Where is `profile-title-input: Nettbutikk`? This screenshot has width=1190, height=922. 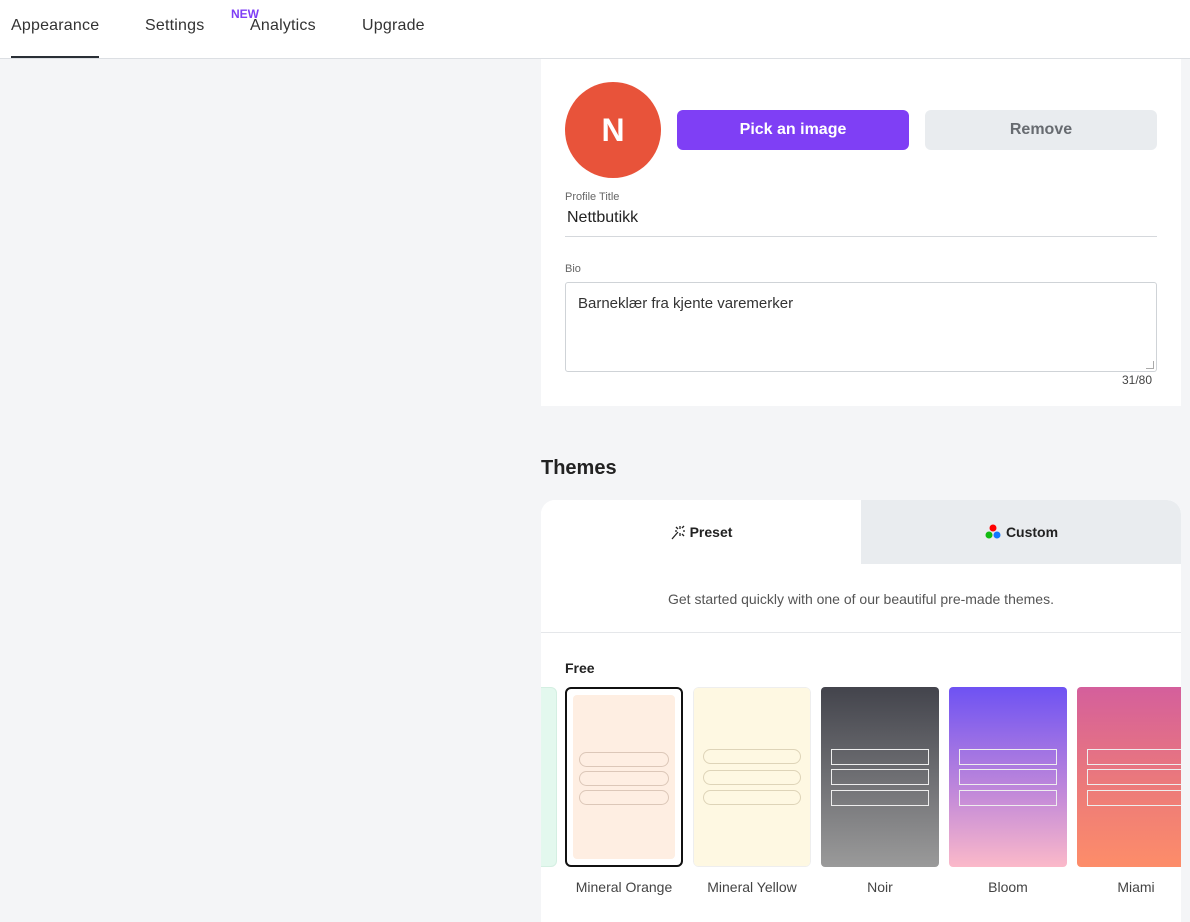
profile-title-input: Nettbutikk is located at coordinates (861, 223).